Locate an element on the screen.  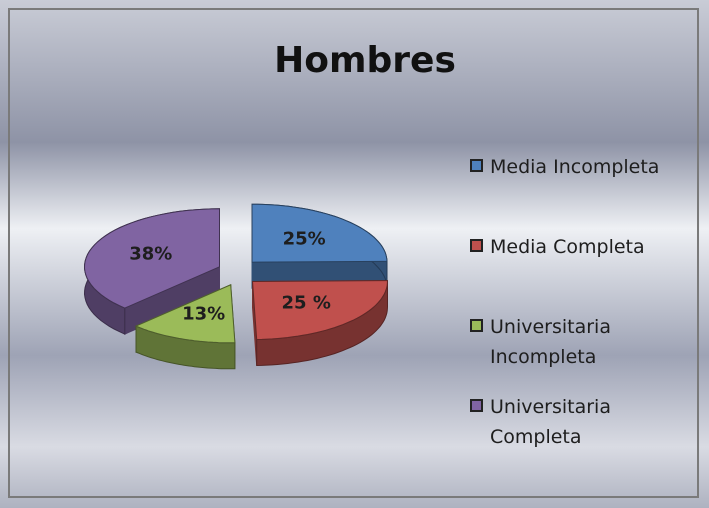
data-label: 38% is located at coordinates (150, 254).